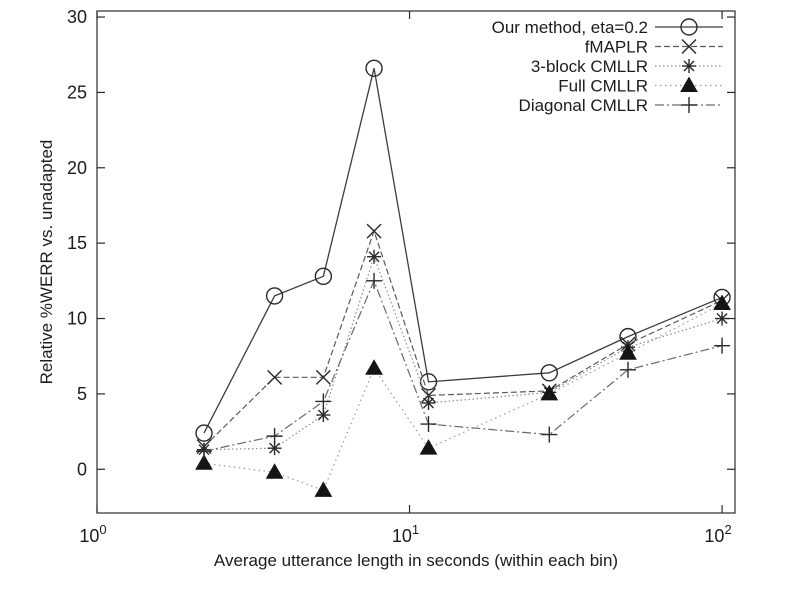 This screenshot has height=599, width=800. I want to click on y-tick-label: 25, so click(77, 92).